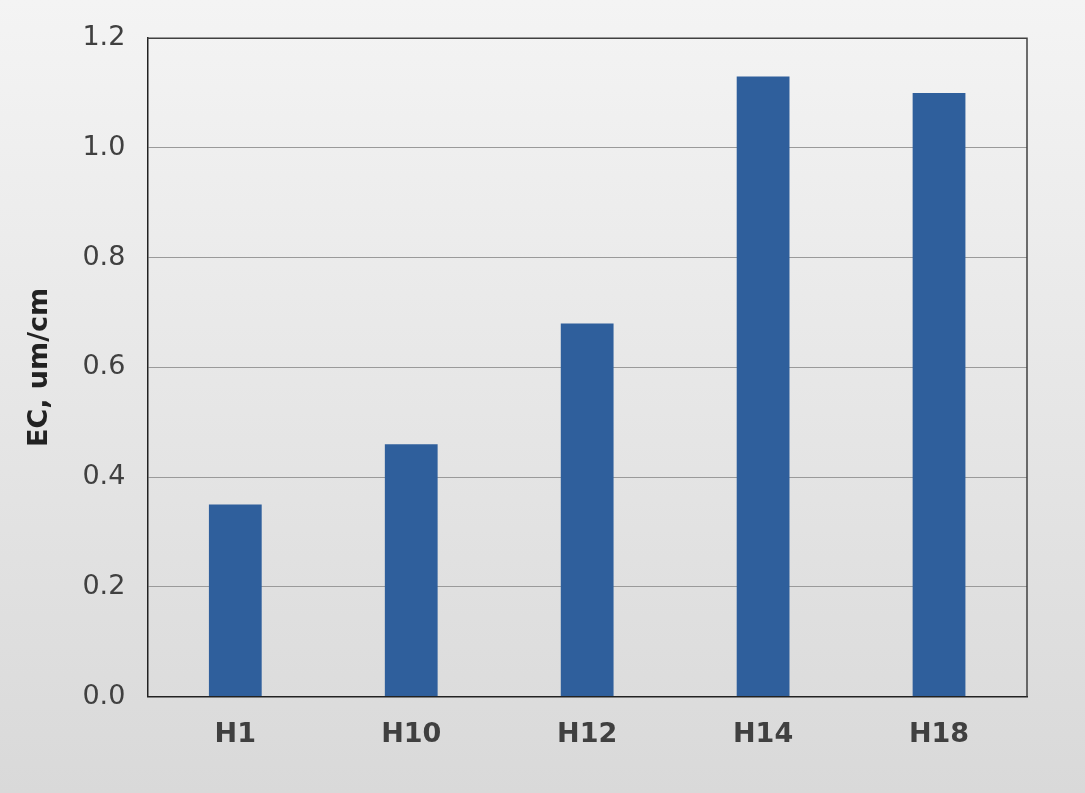  I want to click on y-tick-label: 0.6, so click(104, 365).